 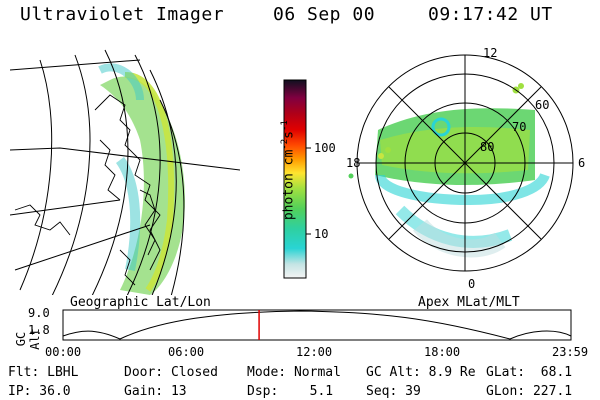 I want to click on mlat-label-60: 60, so click(x=542, y=105).